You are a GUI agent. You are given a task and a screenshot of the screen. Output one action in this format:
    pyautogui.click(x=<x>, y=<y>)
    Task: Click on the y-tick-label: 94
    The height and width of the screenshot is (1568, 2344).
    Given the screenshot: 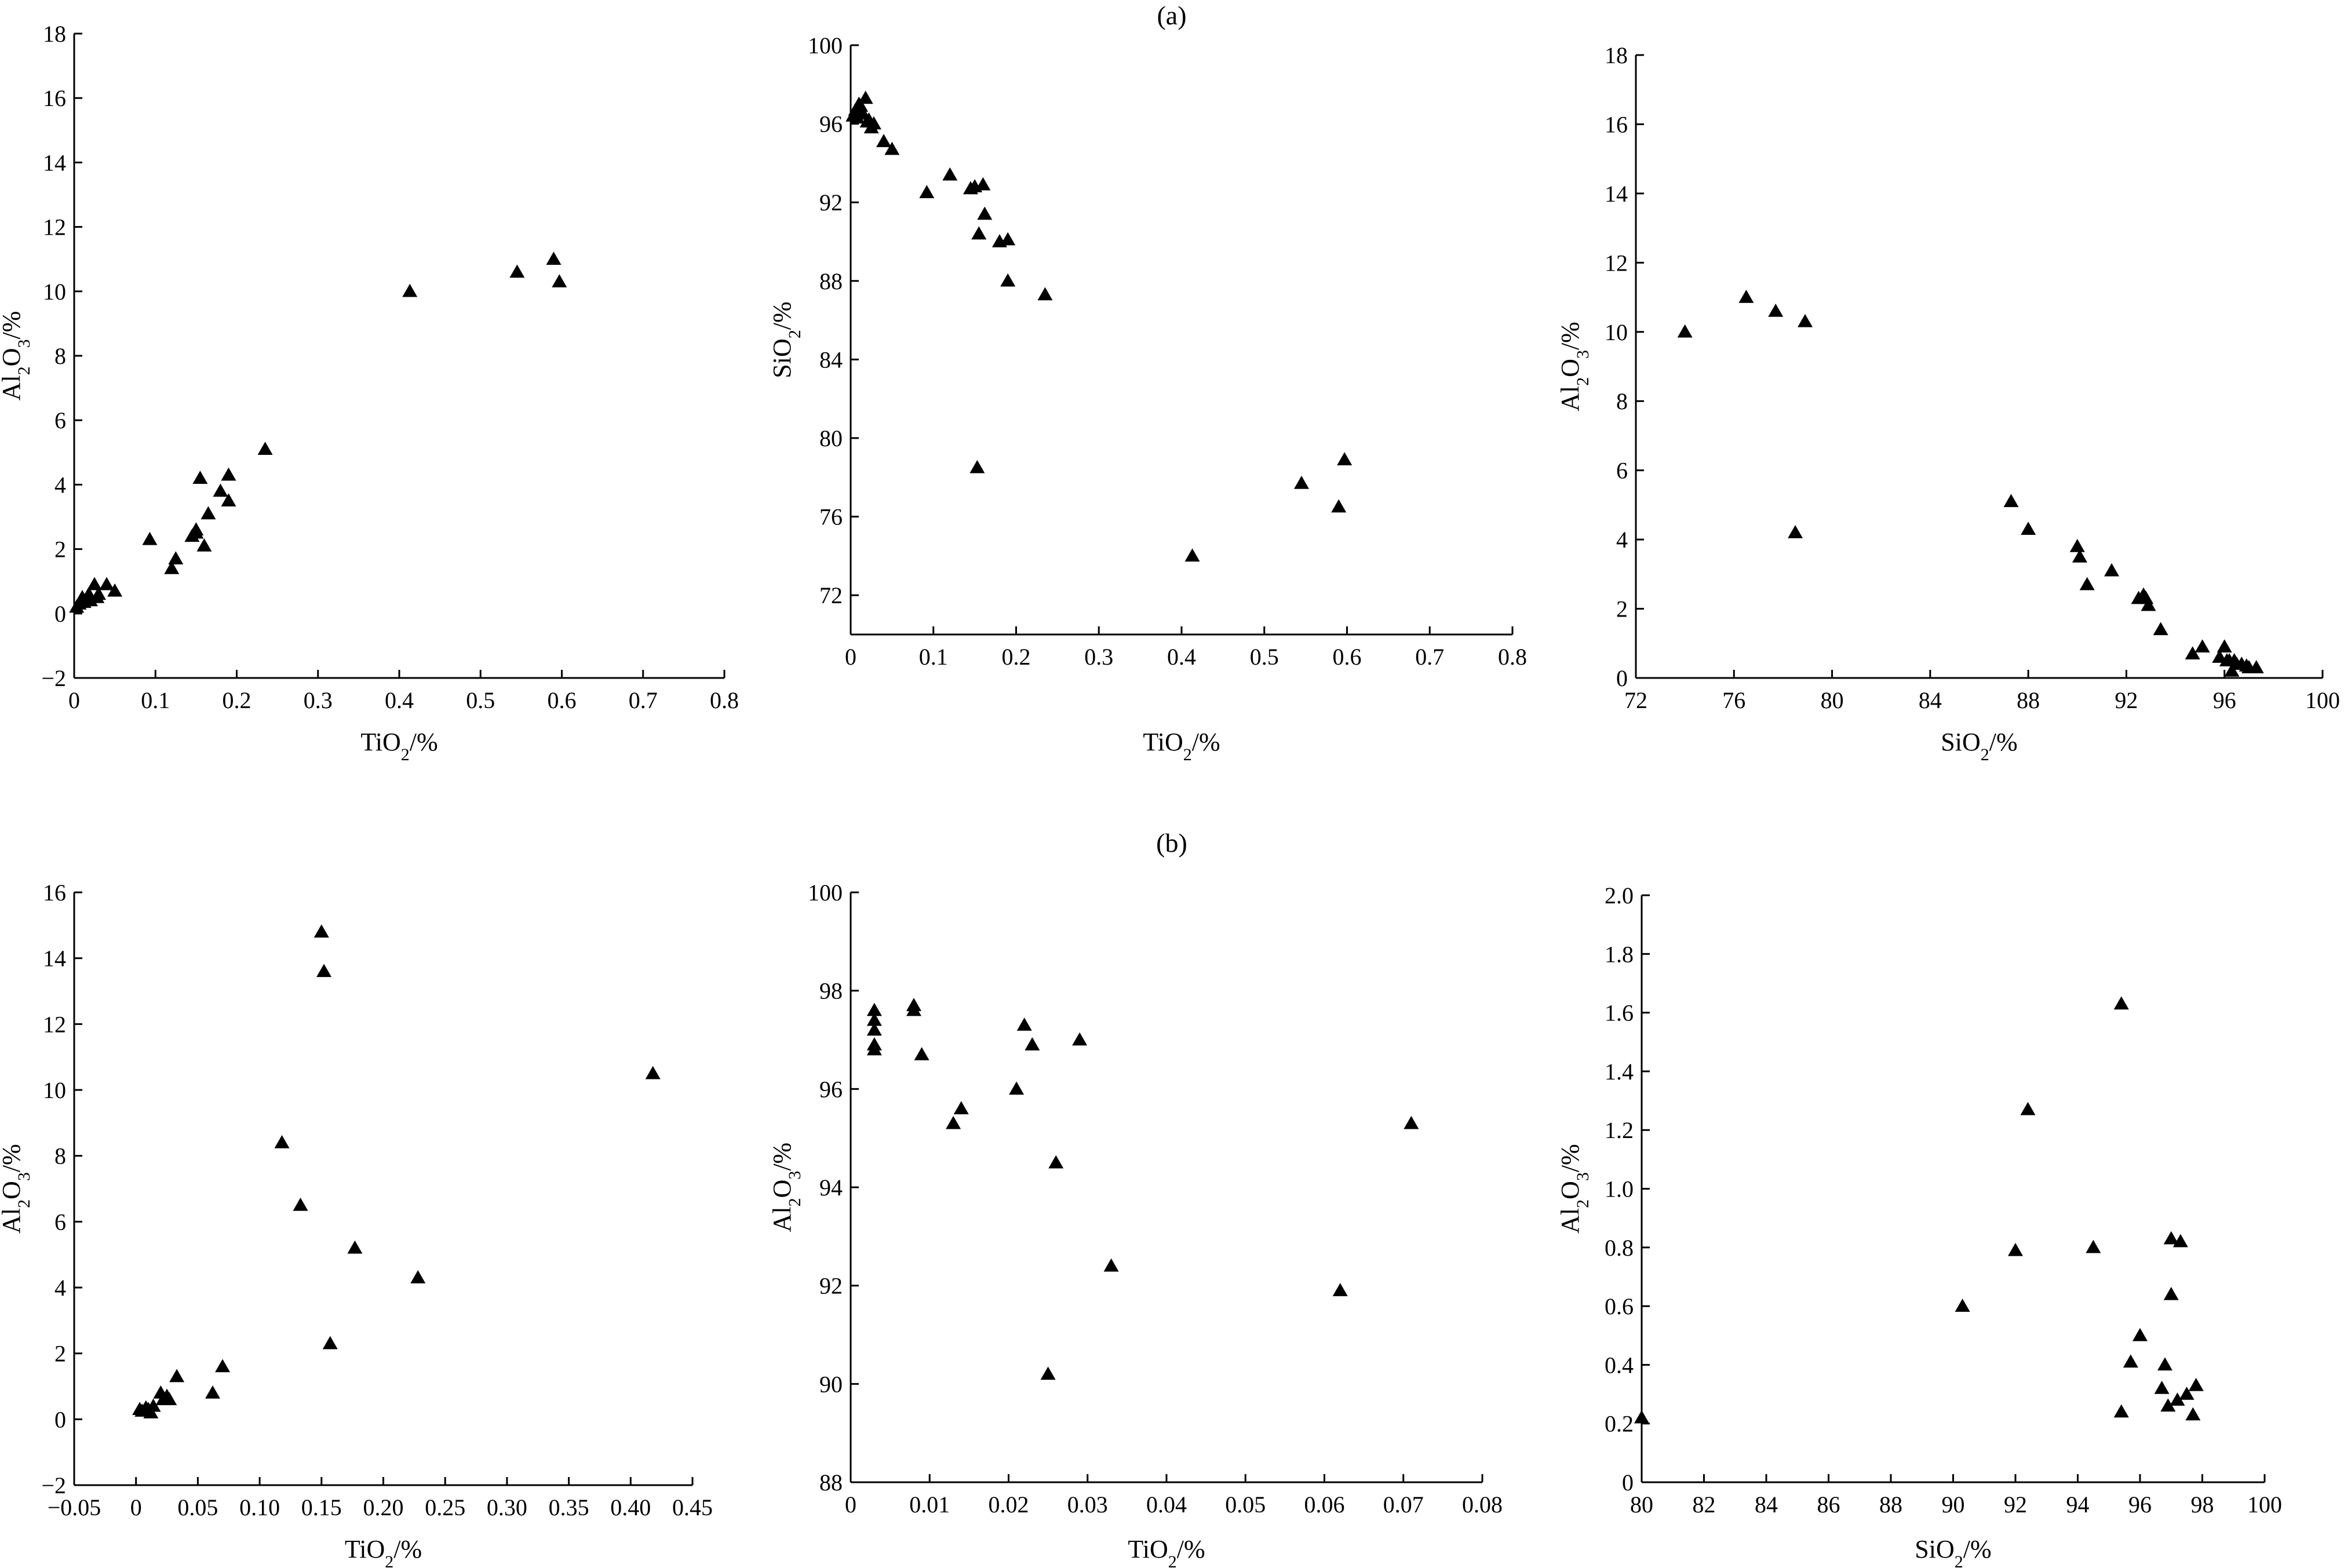 What is the action you would take?
    pyautogui.click(x=831, y=1188)
    